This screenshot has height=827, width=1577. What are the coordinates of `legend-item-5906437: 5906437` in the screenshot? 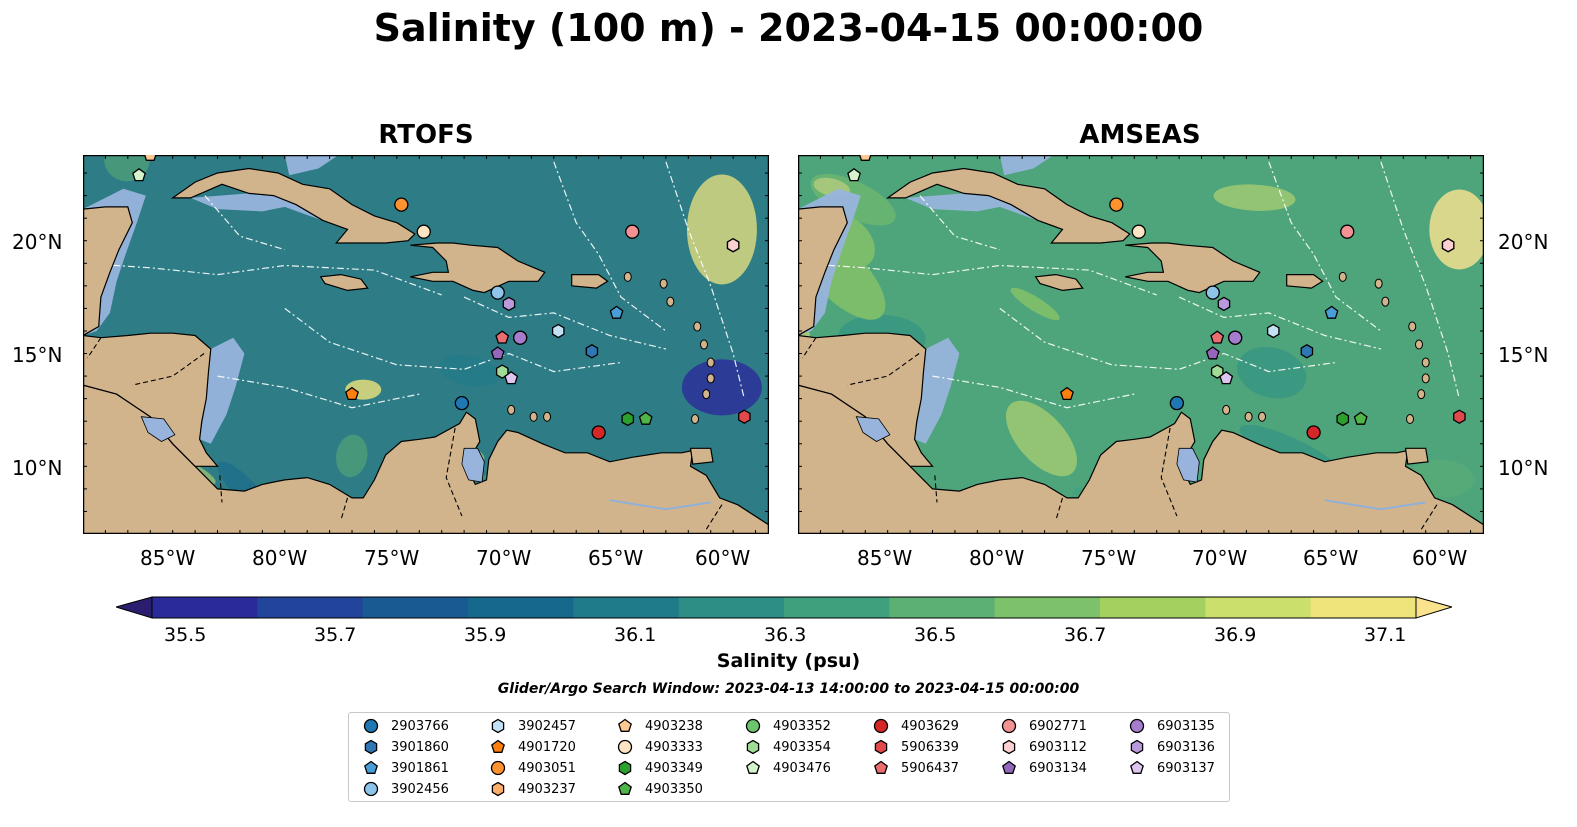 It's located at (915, 768).